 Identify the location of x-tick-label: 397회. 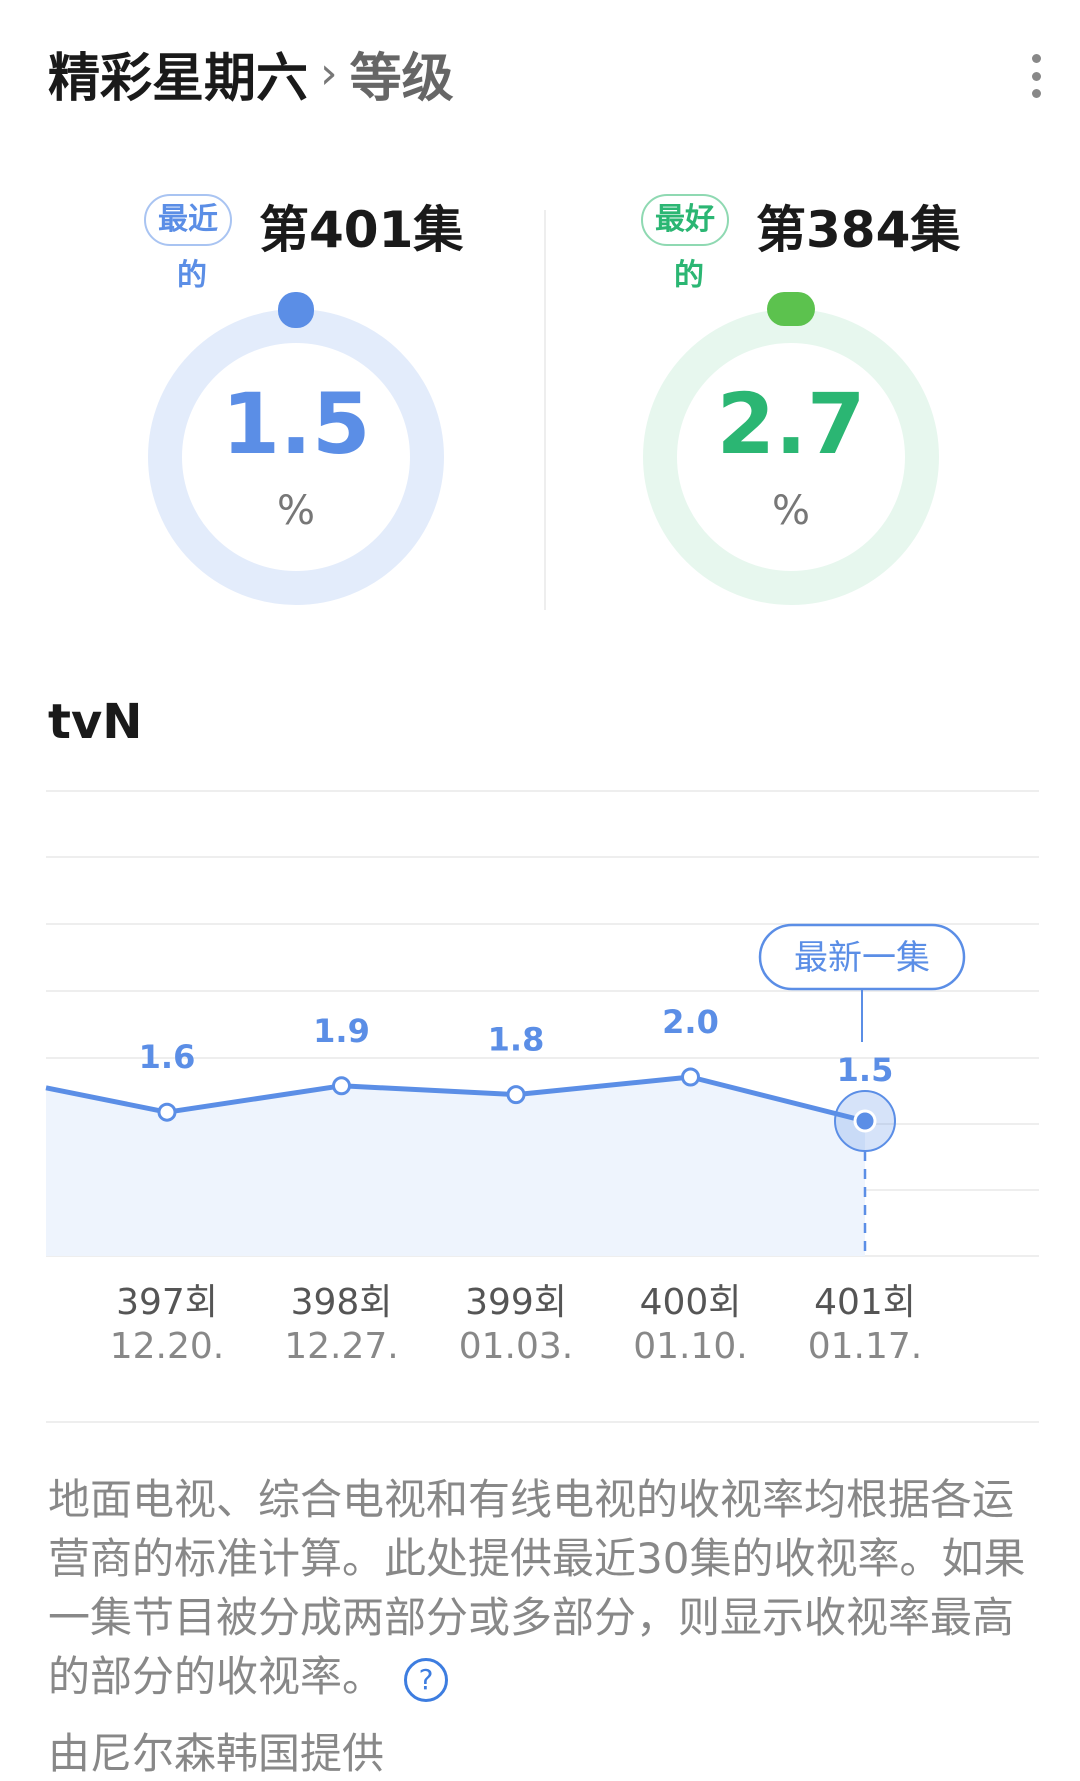
(167, 1302).